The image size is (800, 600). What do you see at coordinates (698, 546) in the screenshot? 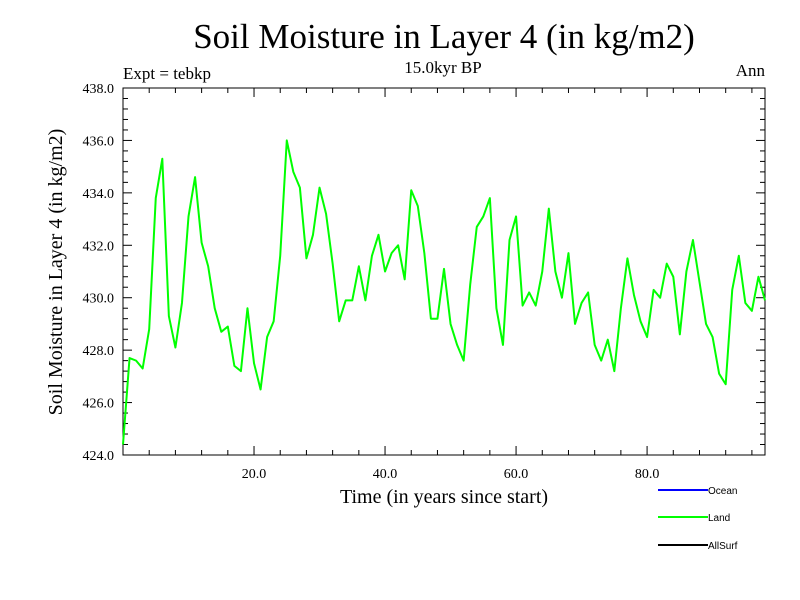
I see `legend-item-allsurf: AllSurf` at bounding box center [698, 546].